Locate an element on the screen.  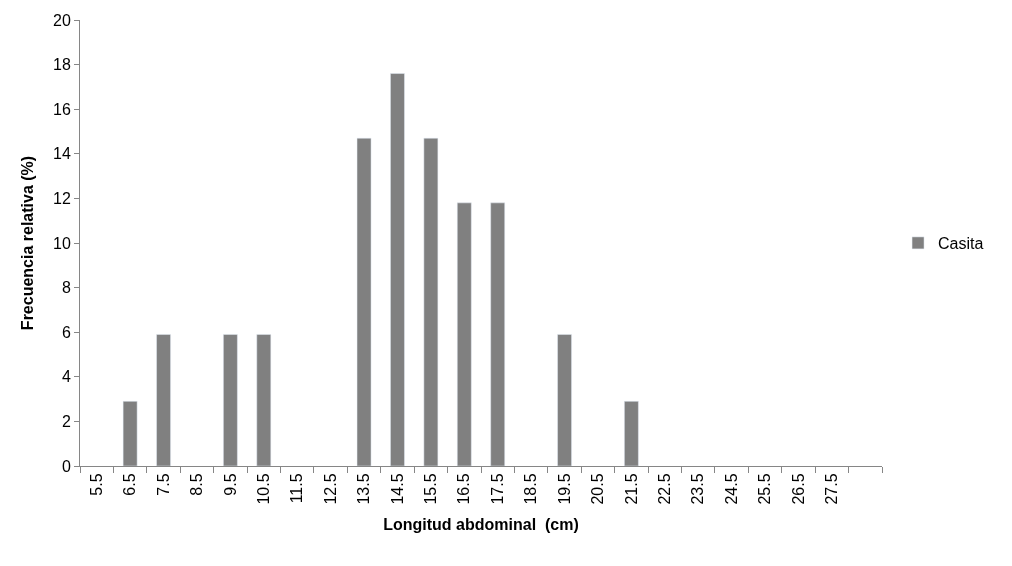
x-tick-label: 10.5 is located at coordinates (263, 489).